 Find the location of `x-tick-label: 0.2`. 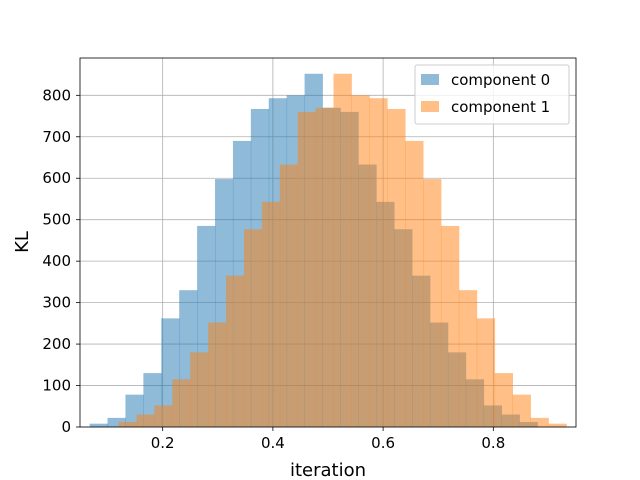

x-tick-label: 0.2 is located at coordinates (163, 443).